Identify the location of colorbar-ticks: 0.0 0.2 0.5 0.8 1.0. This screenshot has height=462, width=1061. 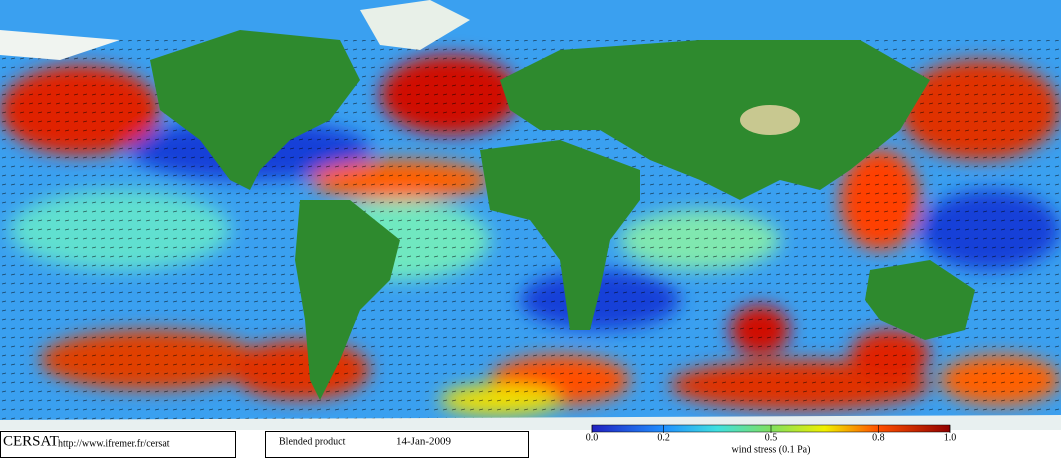
(771, 434).